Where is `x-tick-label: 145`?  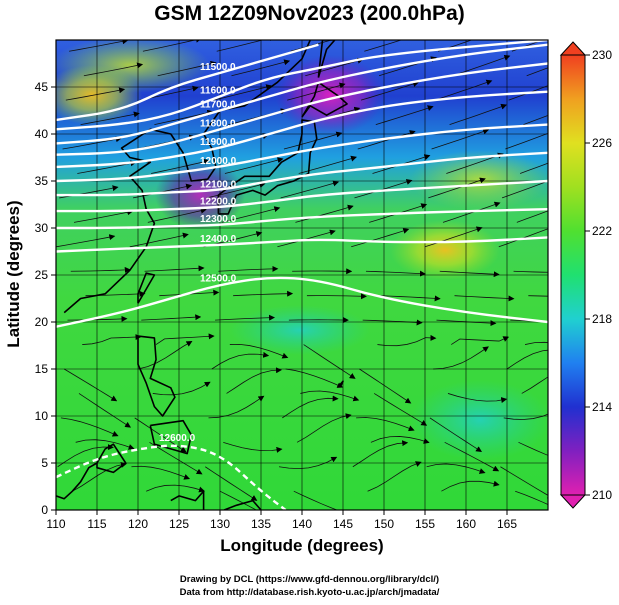
x-tick-label: 145 is located at coordinates (343, 524).